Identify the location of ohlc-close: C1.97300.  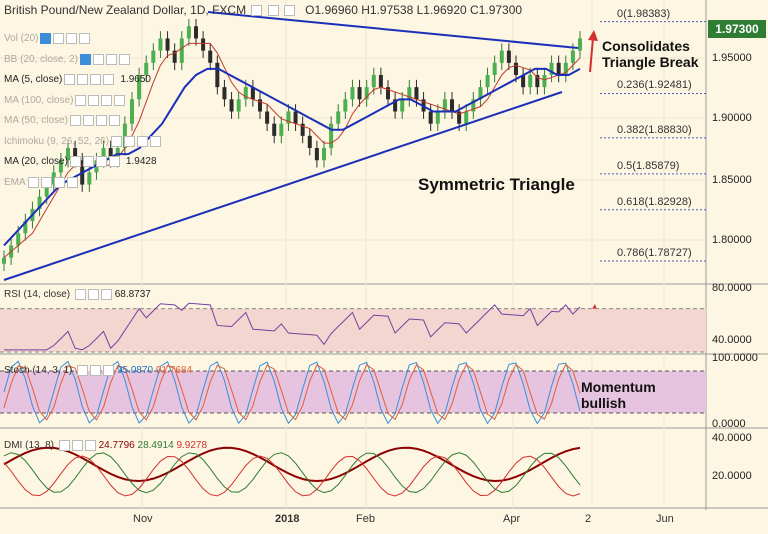
(496, 10).